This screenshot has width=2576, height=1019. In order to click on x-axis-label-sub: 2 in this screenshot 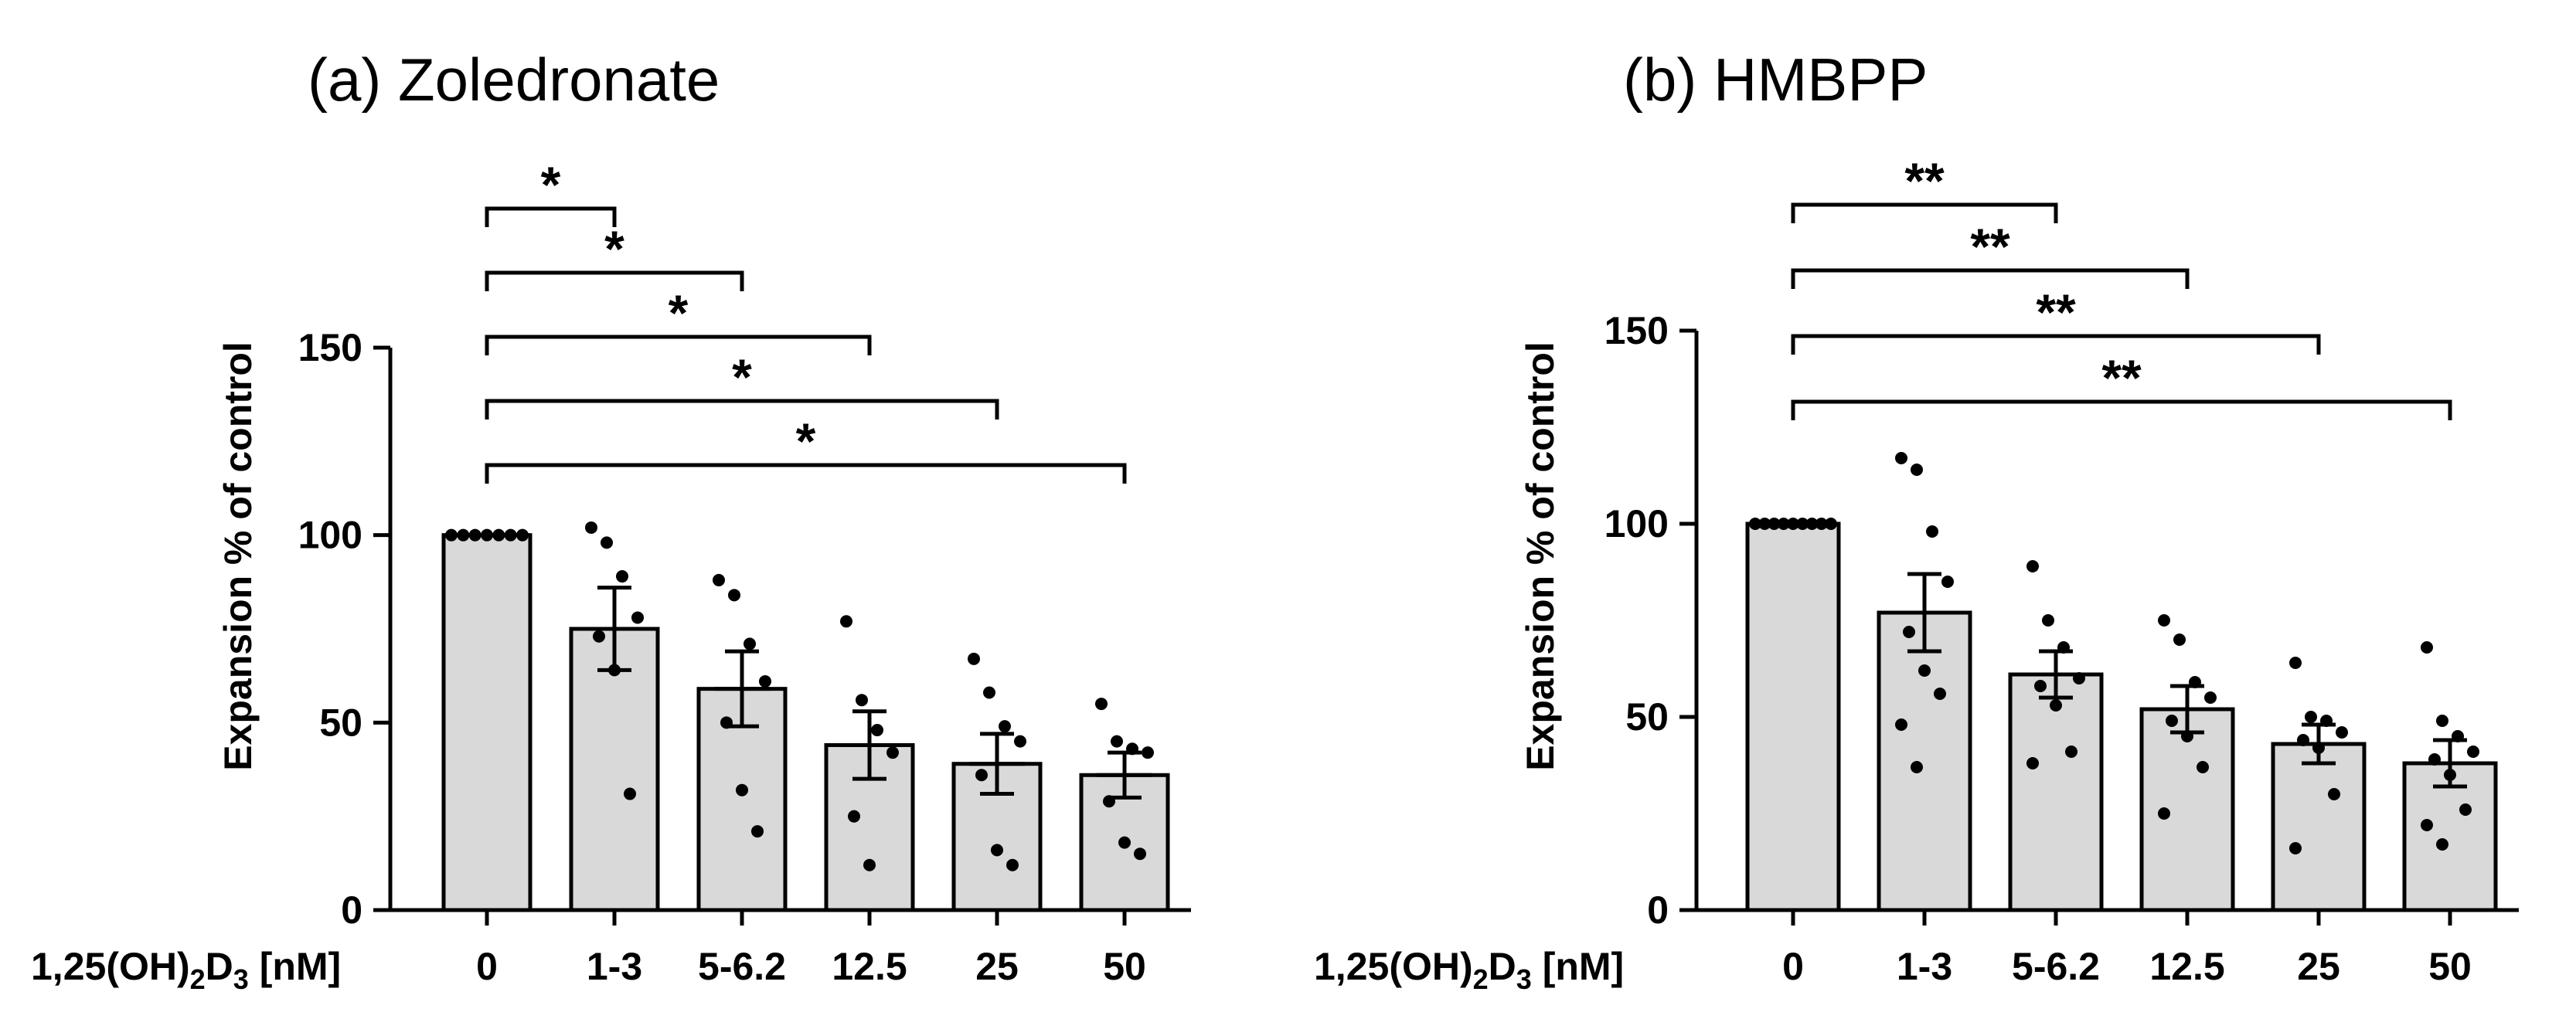, I will do `click(198, 979)`.